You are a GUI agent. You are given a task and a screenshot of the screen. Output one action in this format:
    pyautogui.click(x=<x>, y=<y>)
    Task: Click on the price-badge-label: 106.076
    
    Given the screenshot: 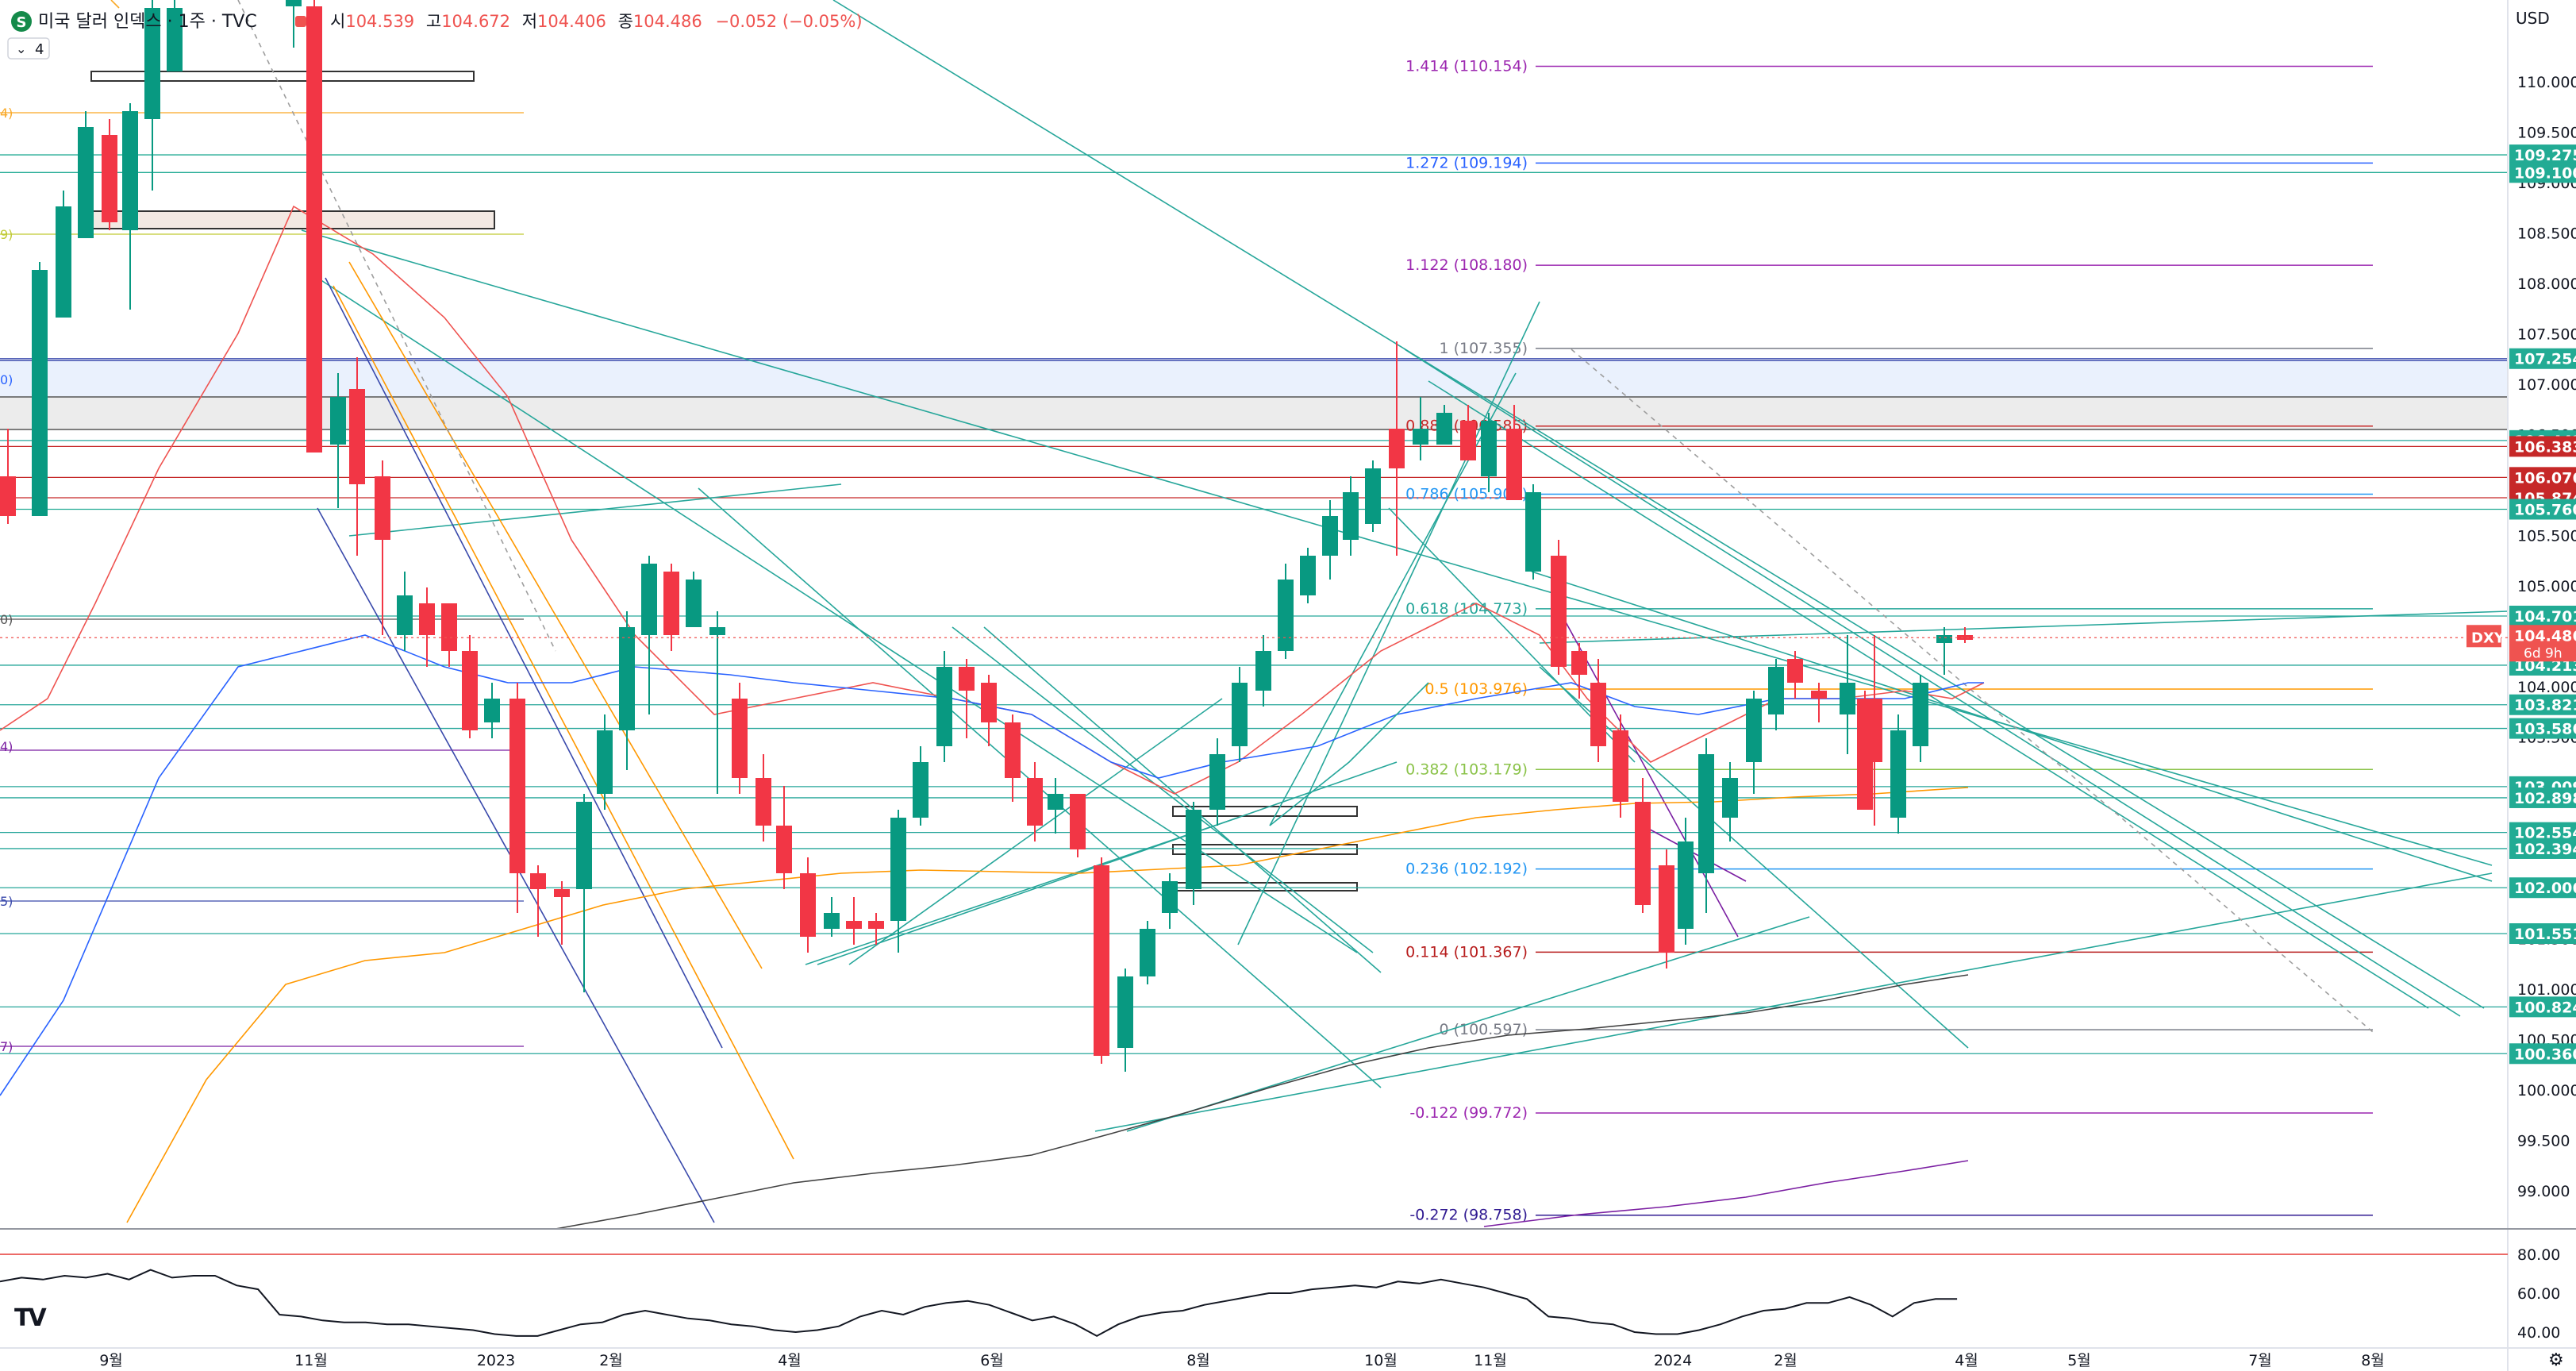 What is the action you would take?
    pyautogui.click(x=2545, y=478)
    